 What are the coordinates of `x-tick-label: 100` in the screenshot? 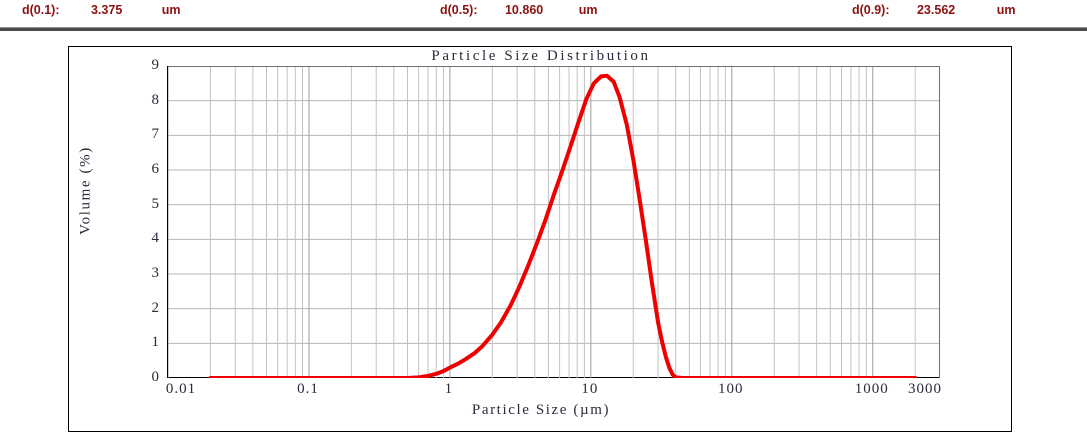 It's located at (731, 389).